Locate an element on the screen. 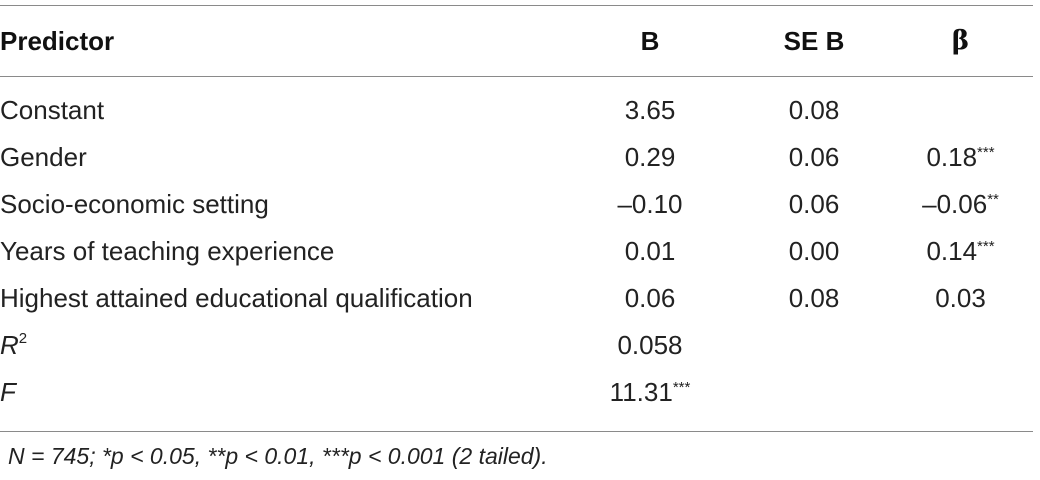 Image resolution: width=1040 pixels, height=480 pixels. table-row: Gender 0.29 0.06 0.18*** is located at coordinates (516, 157).